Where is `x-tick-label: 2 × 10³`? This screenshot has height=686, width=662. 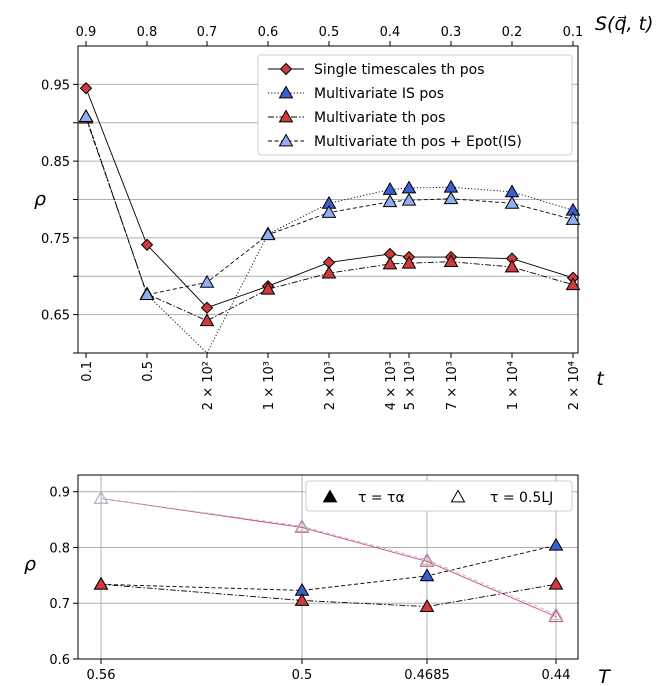 x-tick-label: 2 × 10³ is located at coordinates (330, 385).